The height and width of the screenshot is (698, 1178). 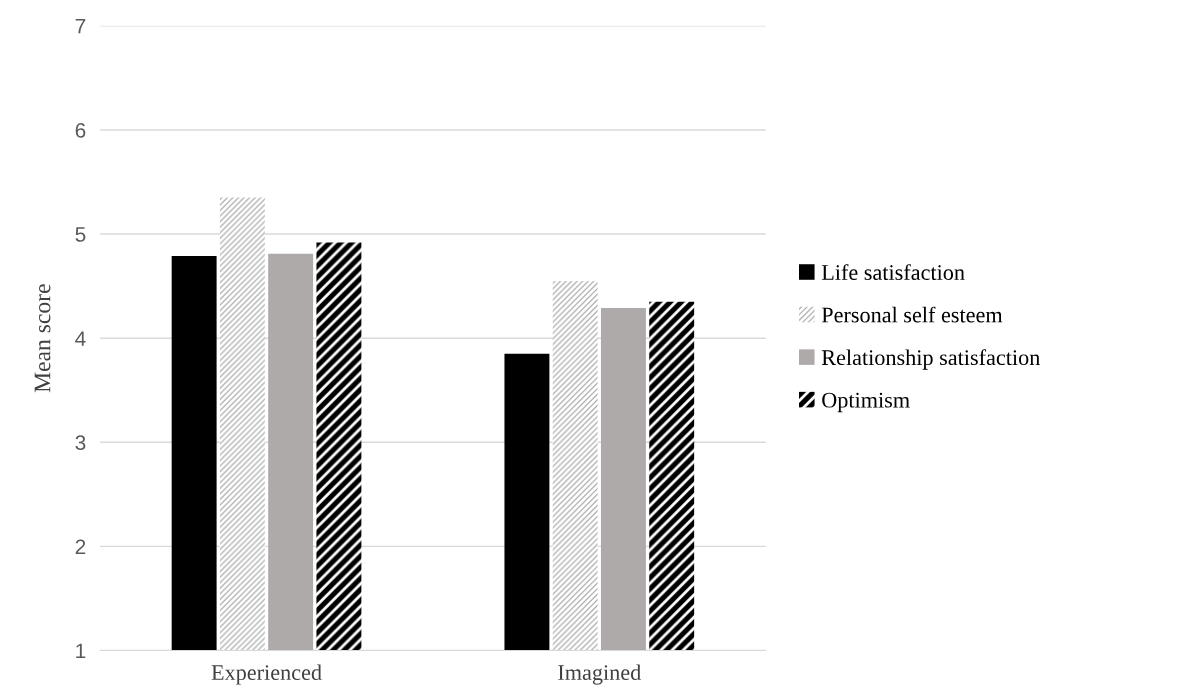 What do you see at coordinates (80, 338) in the screenshot?
I see `y-tick-label: 4` at bounding box center [80, 338].